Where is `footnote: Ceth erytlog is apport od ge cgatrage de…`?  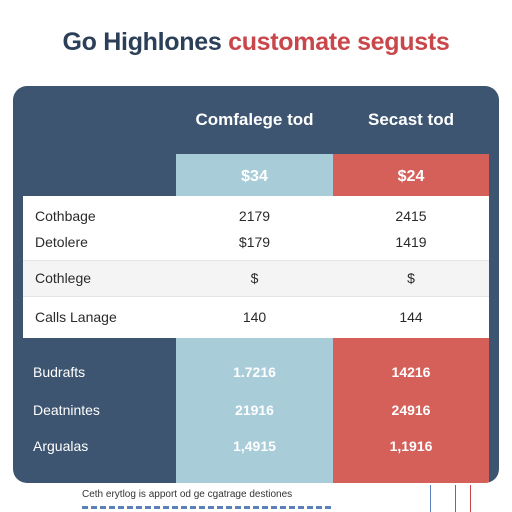
footnote: Ceth erytlog is apport od ge cgatrage de… is located at coordinates (187, 494).